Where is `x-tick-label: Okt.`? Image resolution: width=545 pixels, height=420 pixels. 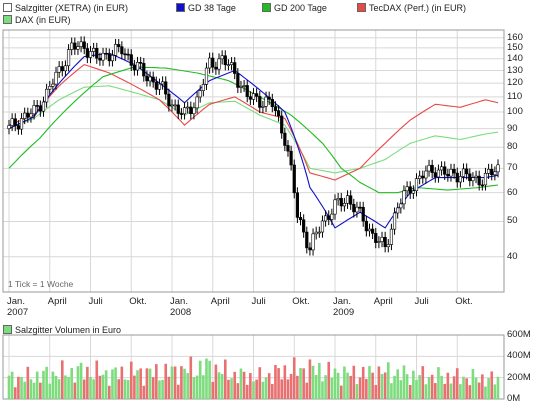
x-tick-label: Okt. is located at coordinates (301, 301).